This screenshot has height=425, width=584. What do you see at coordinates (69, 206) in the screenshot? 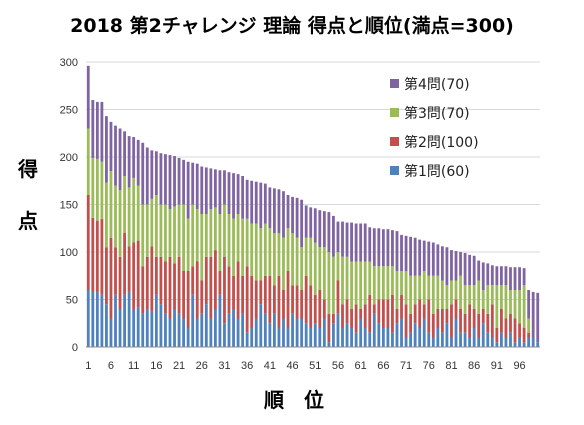
I see `y-tick-label: 150` at bounding box center [69, 206].